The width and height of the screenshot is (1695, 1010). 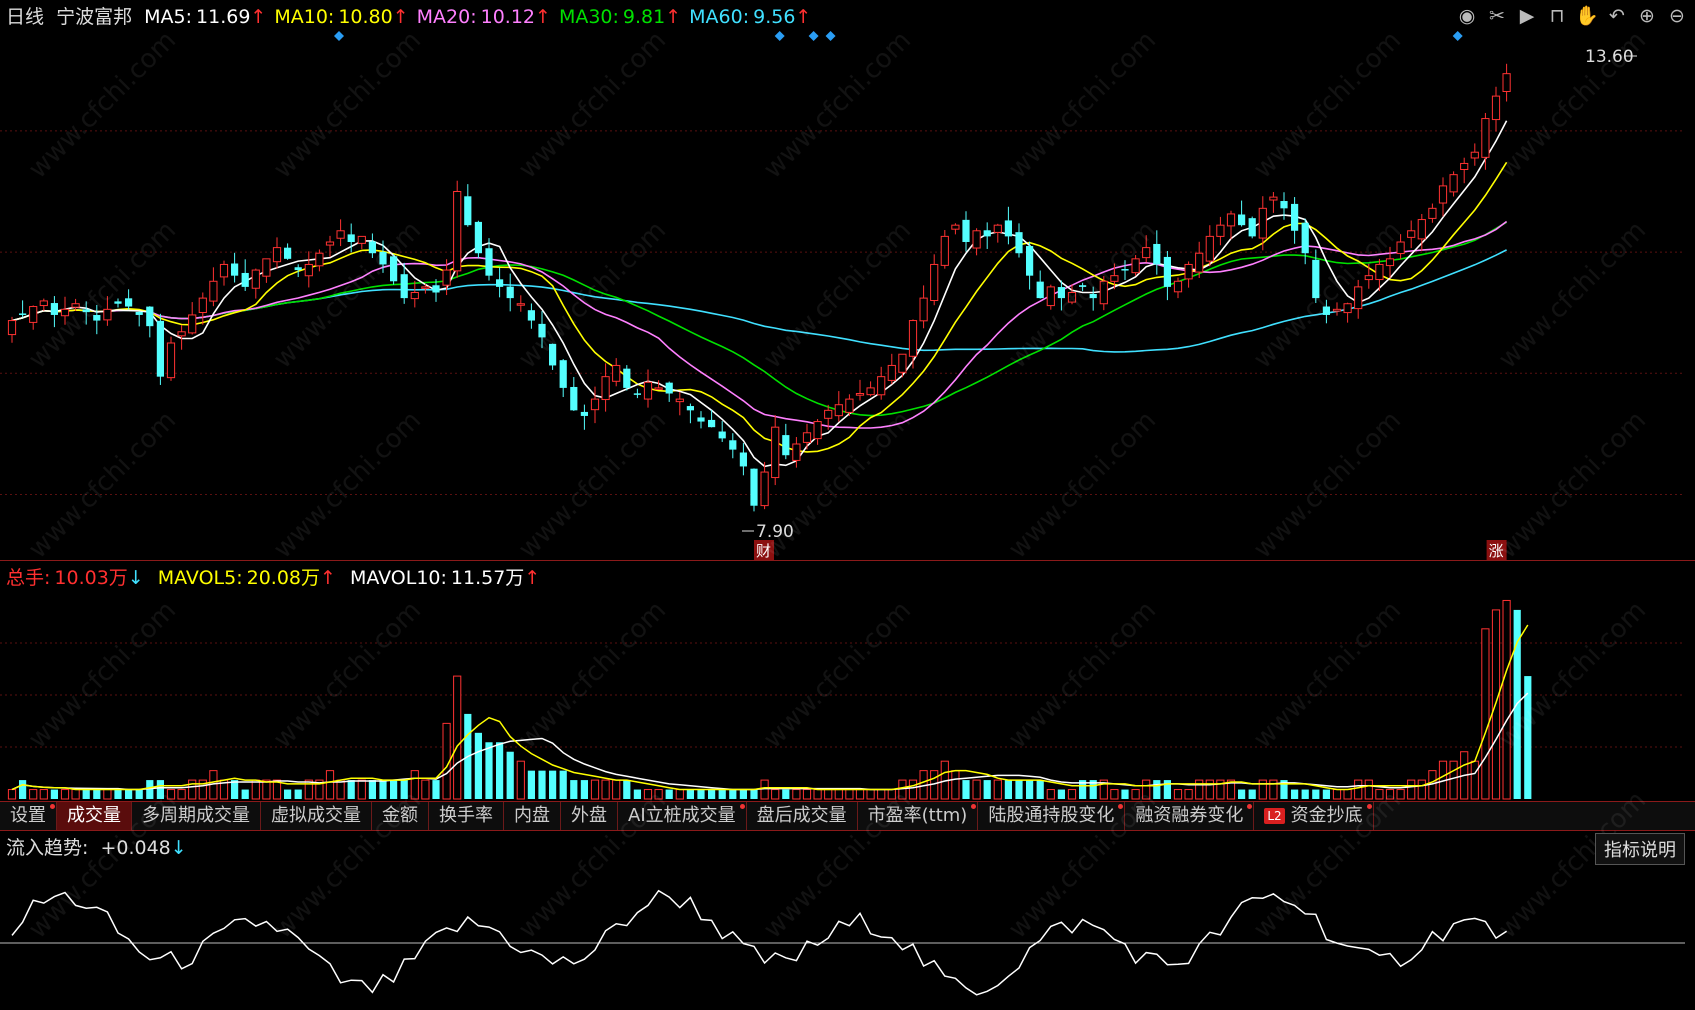 I want to click on lock-icon: ⊓, so click(x=1557, y=16).